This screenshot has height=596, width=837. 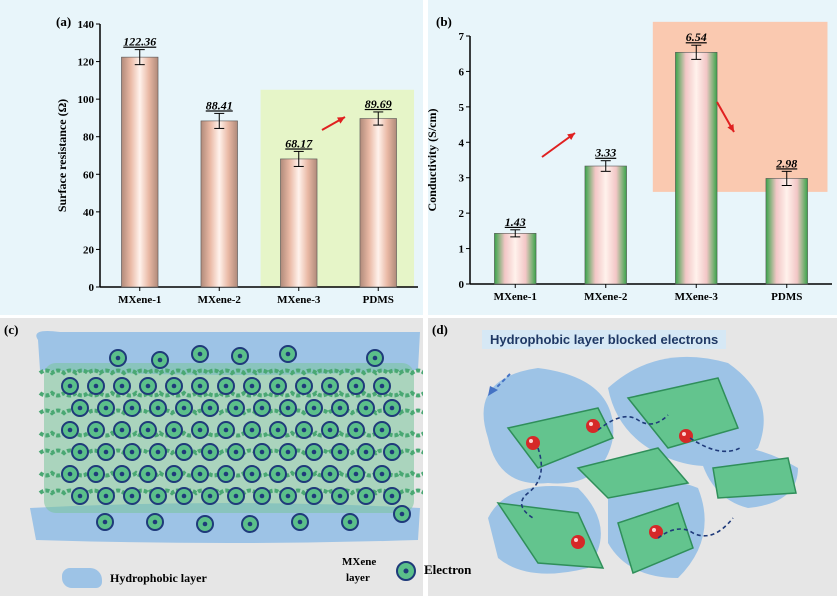 I want to click on y-tick-label: 6, so click(x=462, y=72).